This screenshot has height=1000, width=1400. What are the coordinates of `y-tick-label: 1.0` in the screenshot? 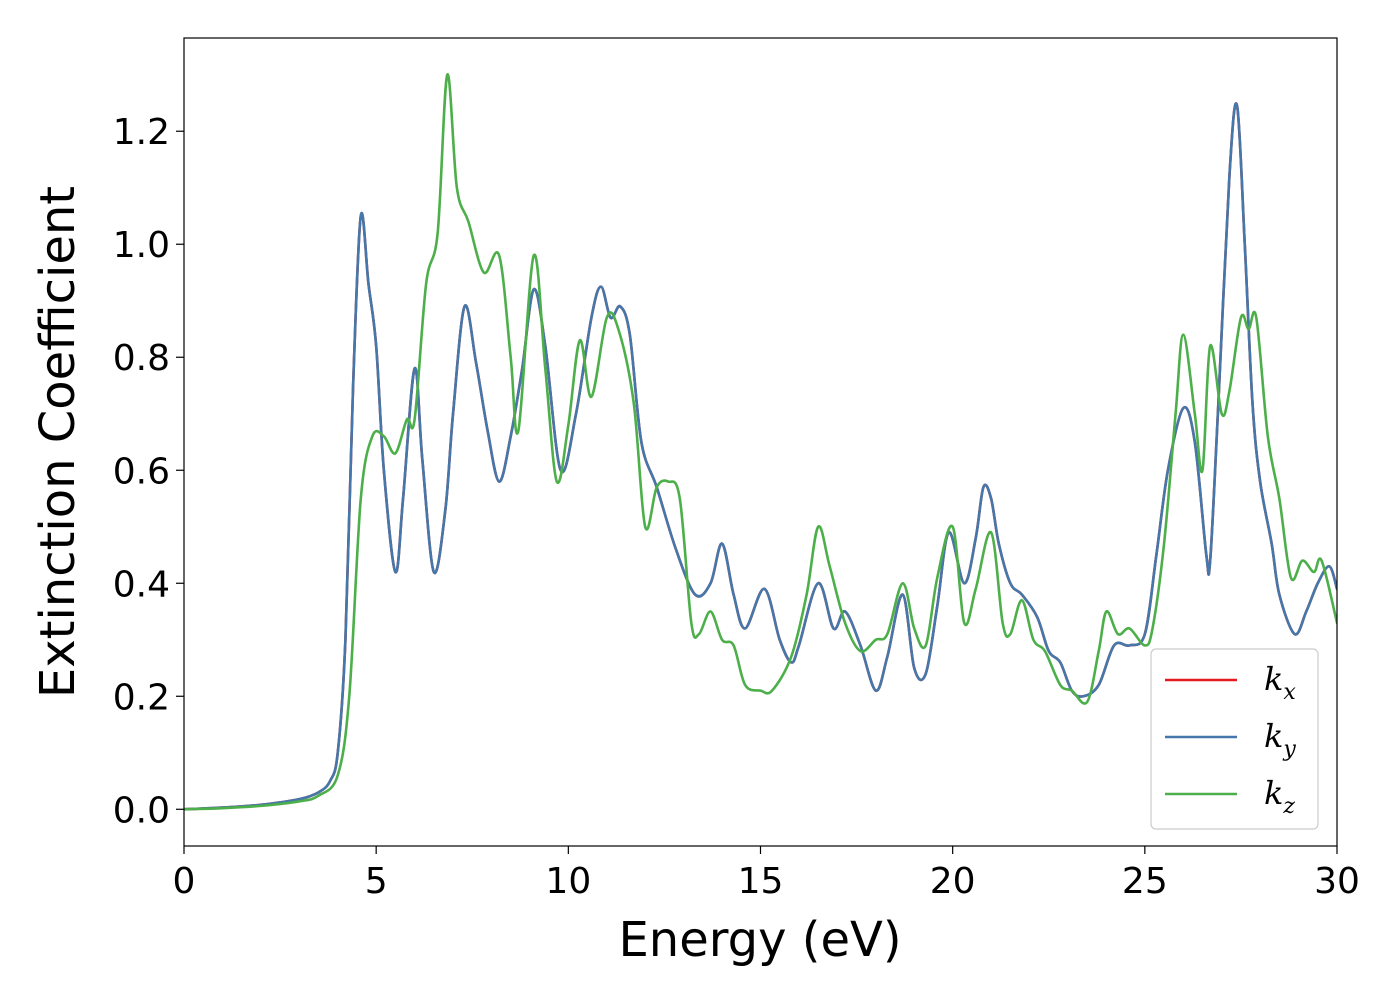 It's located at (141, 245).